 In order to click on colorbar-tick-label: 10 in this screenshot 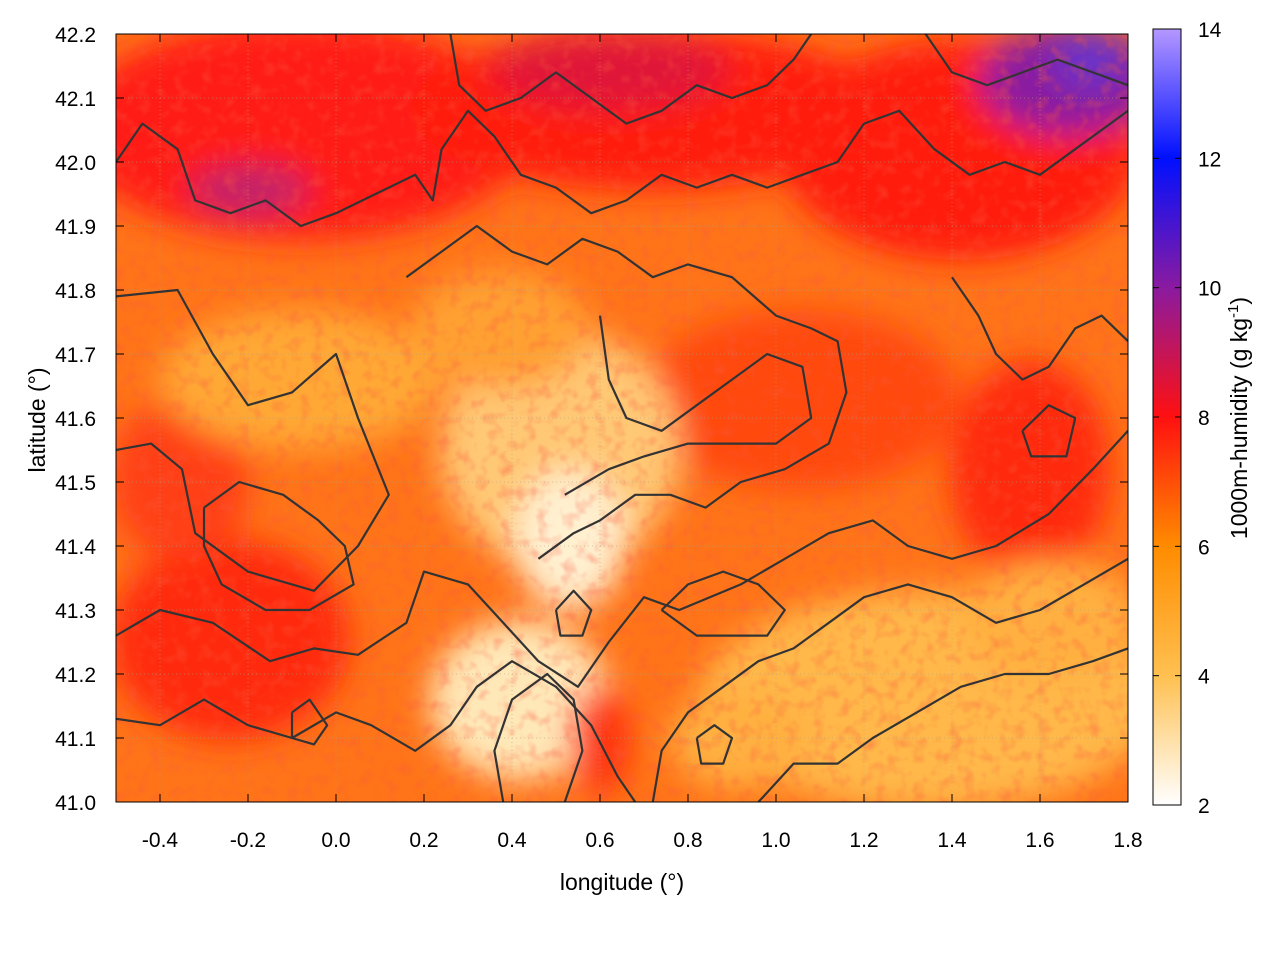, I will do `click(1209, 289)`.